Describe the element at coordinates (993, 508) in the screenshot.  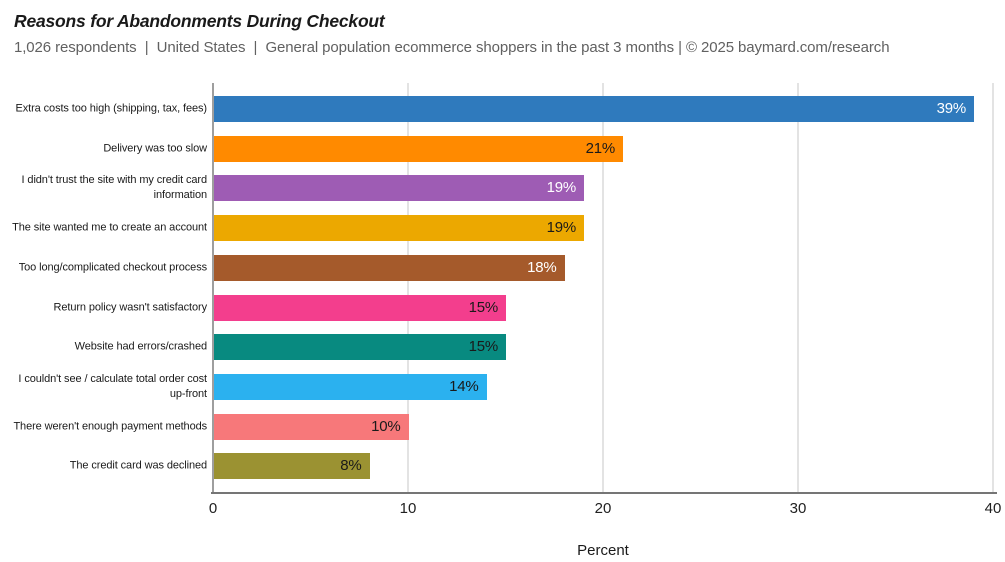
I see `x-tick-label-40: 40` at that location.